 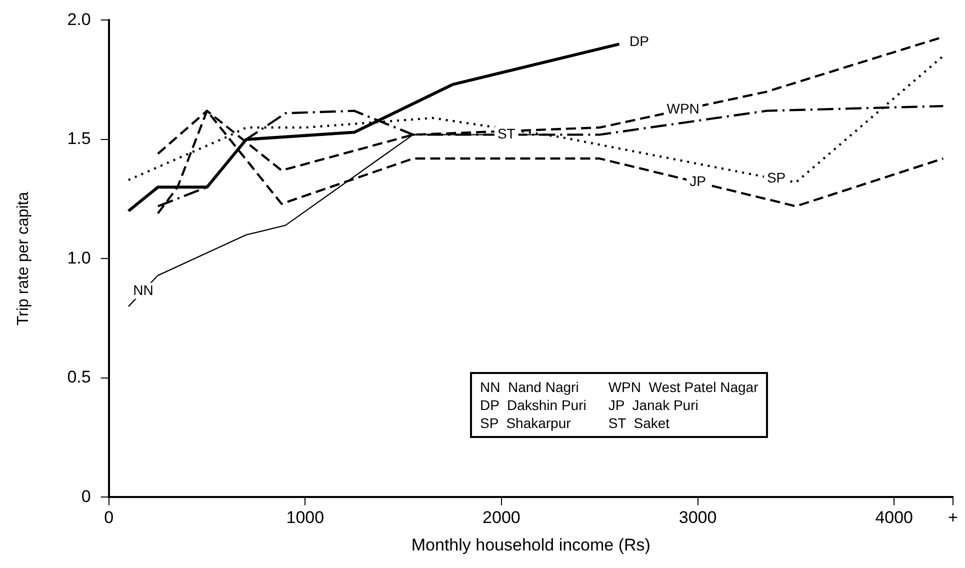 What do you see at coordinates (109, 518) in the screenshot?
I see `x-tick-label: 0` at bounding box center [109, 518].